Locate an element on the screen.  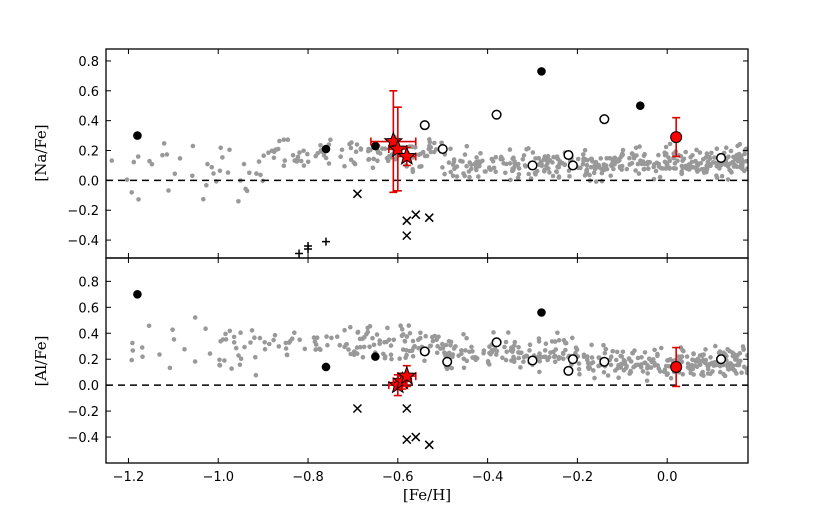
x-tick-label: −0.6 is located at coordinates (398, 477).